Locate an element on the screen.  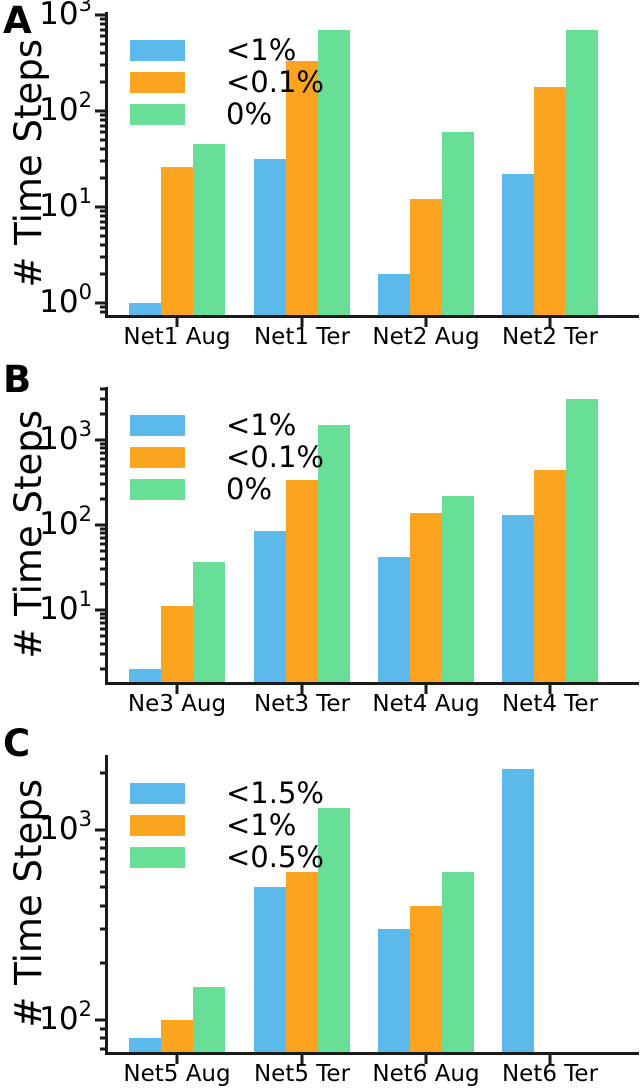
x-tick-label: Net2 Aug is located at coordinates (426, 337).